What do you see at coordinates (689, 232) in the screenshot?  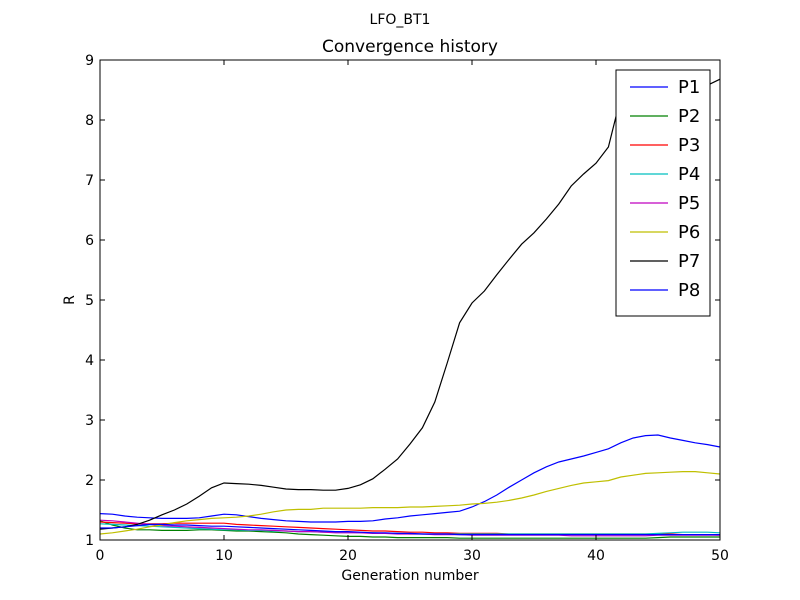 I see `legend-label-p6: P6` at bounding box center [689, 232].